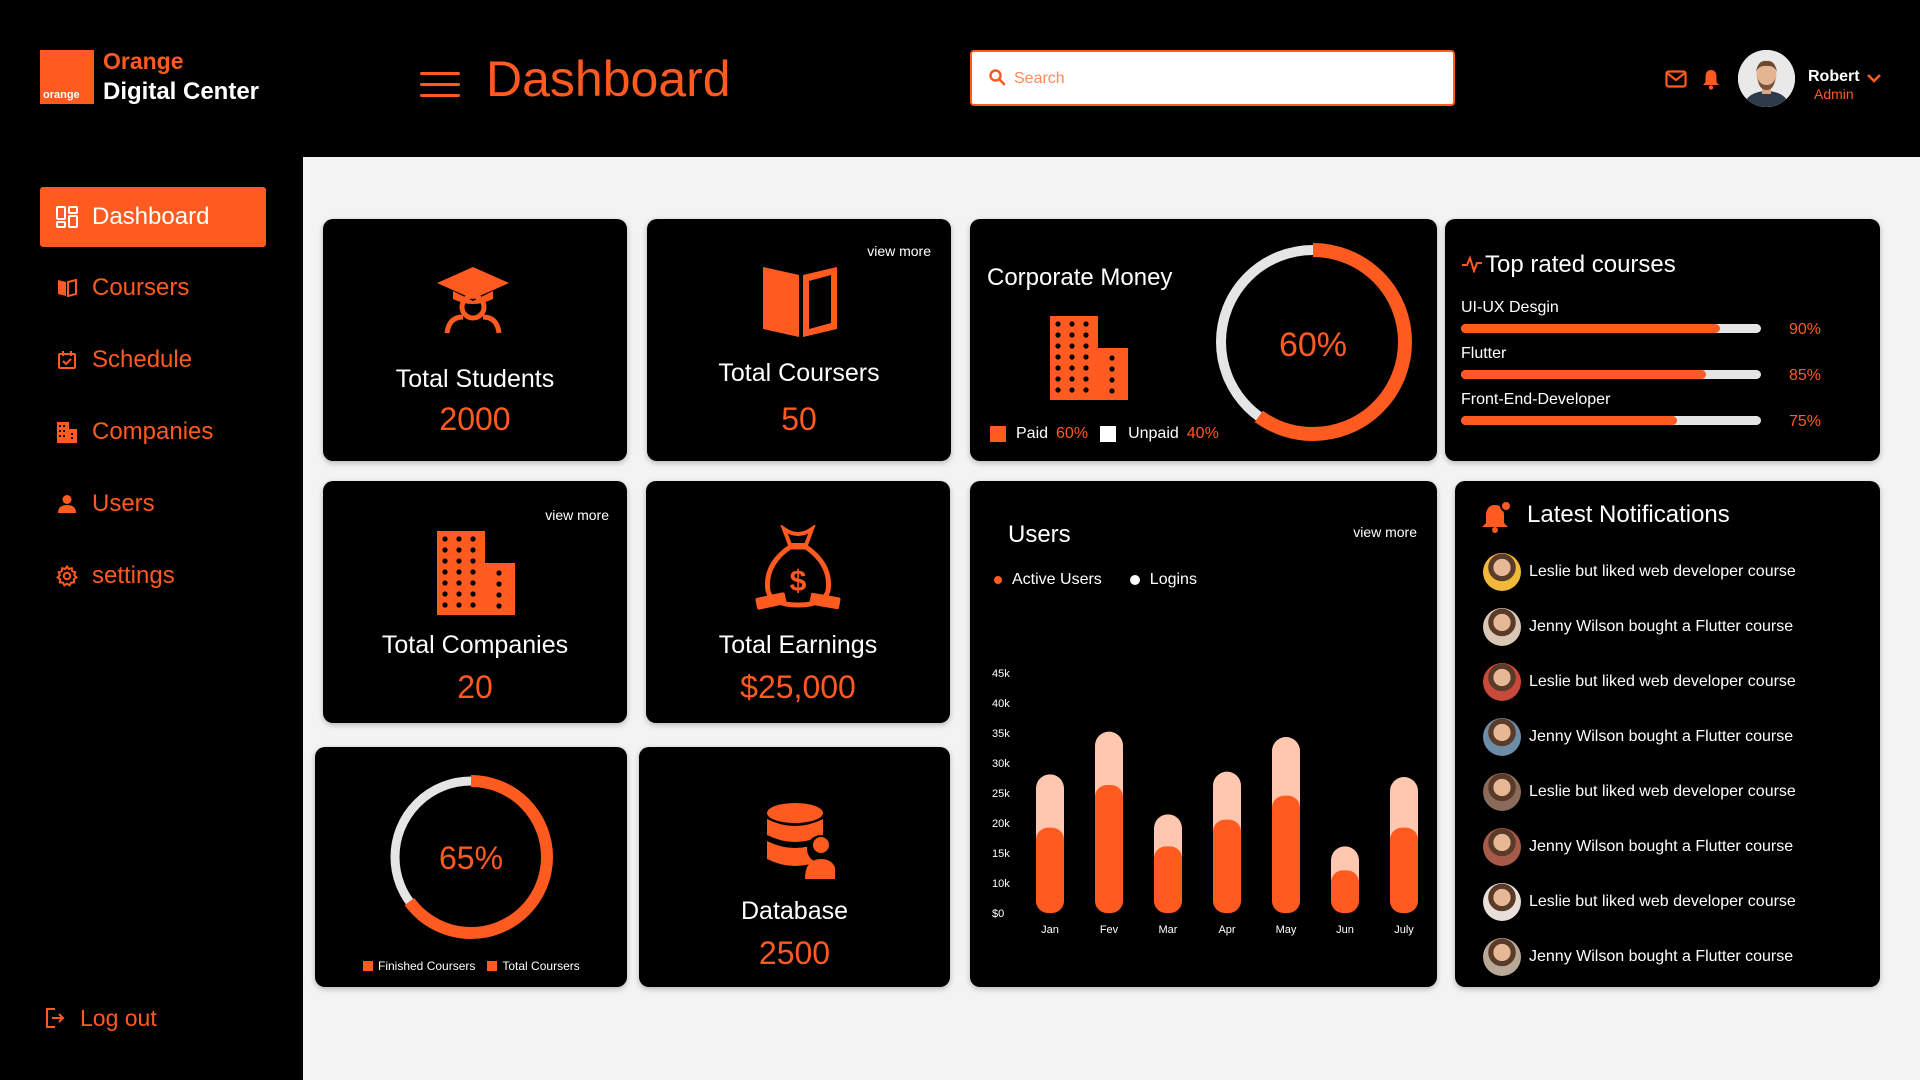  I want to click on sidebar-item-label: Companies, so click(153, 431).